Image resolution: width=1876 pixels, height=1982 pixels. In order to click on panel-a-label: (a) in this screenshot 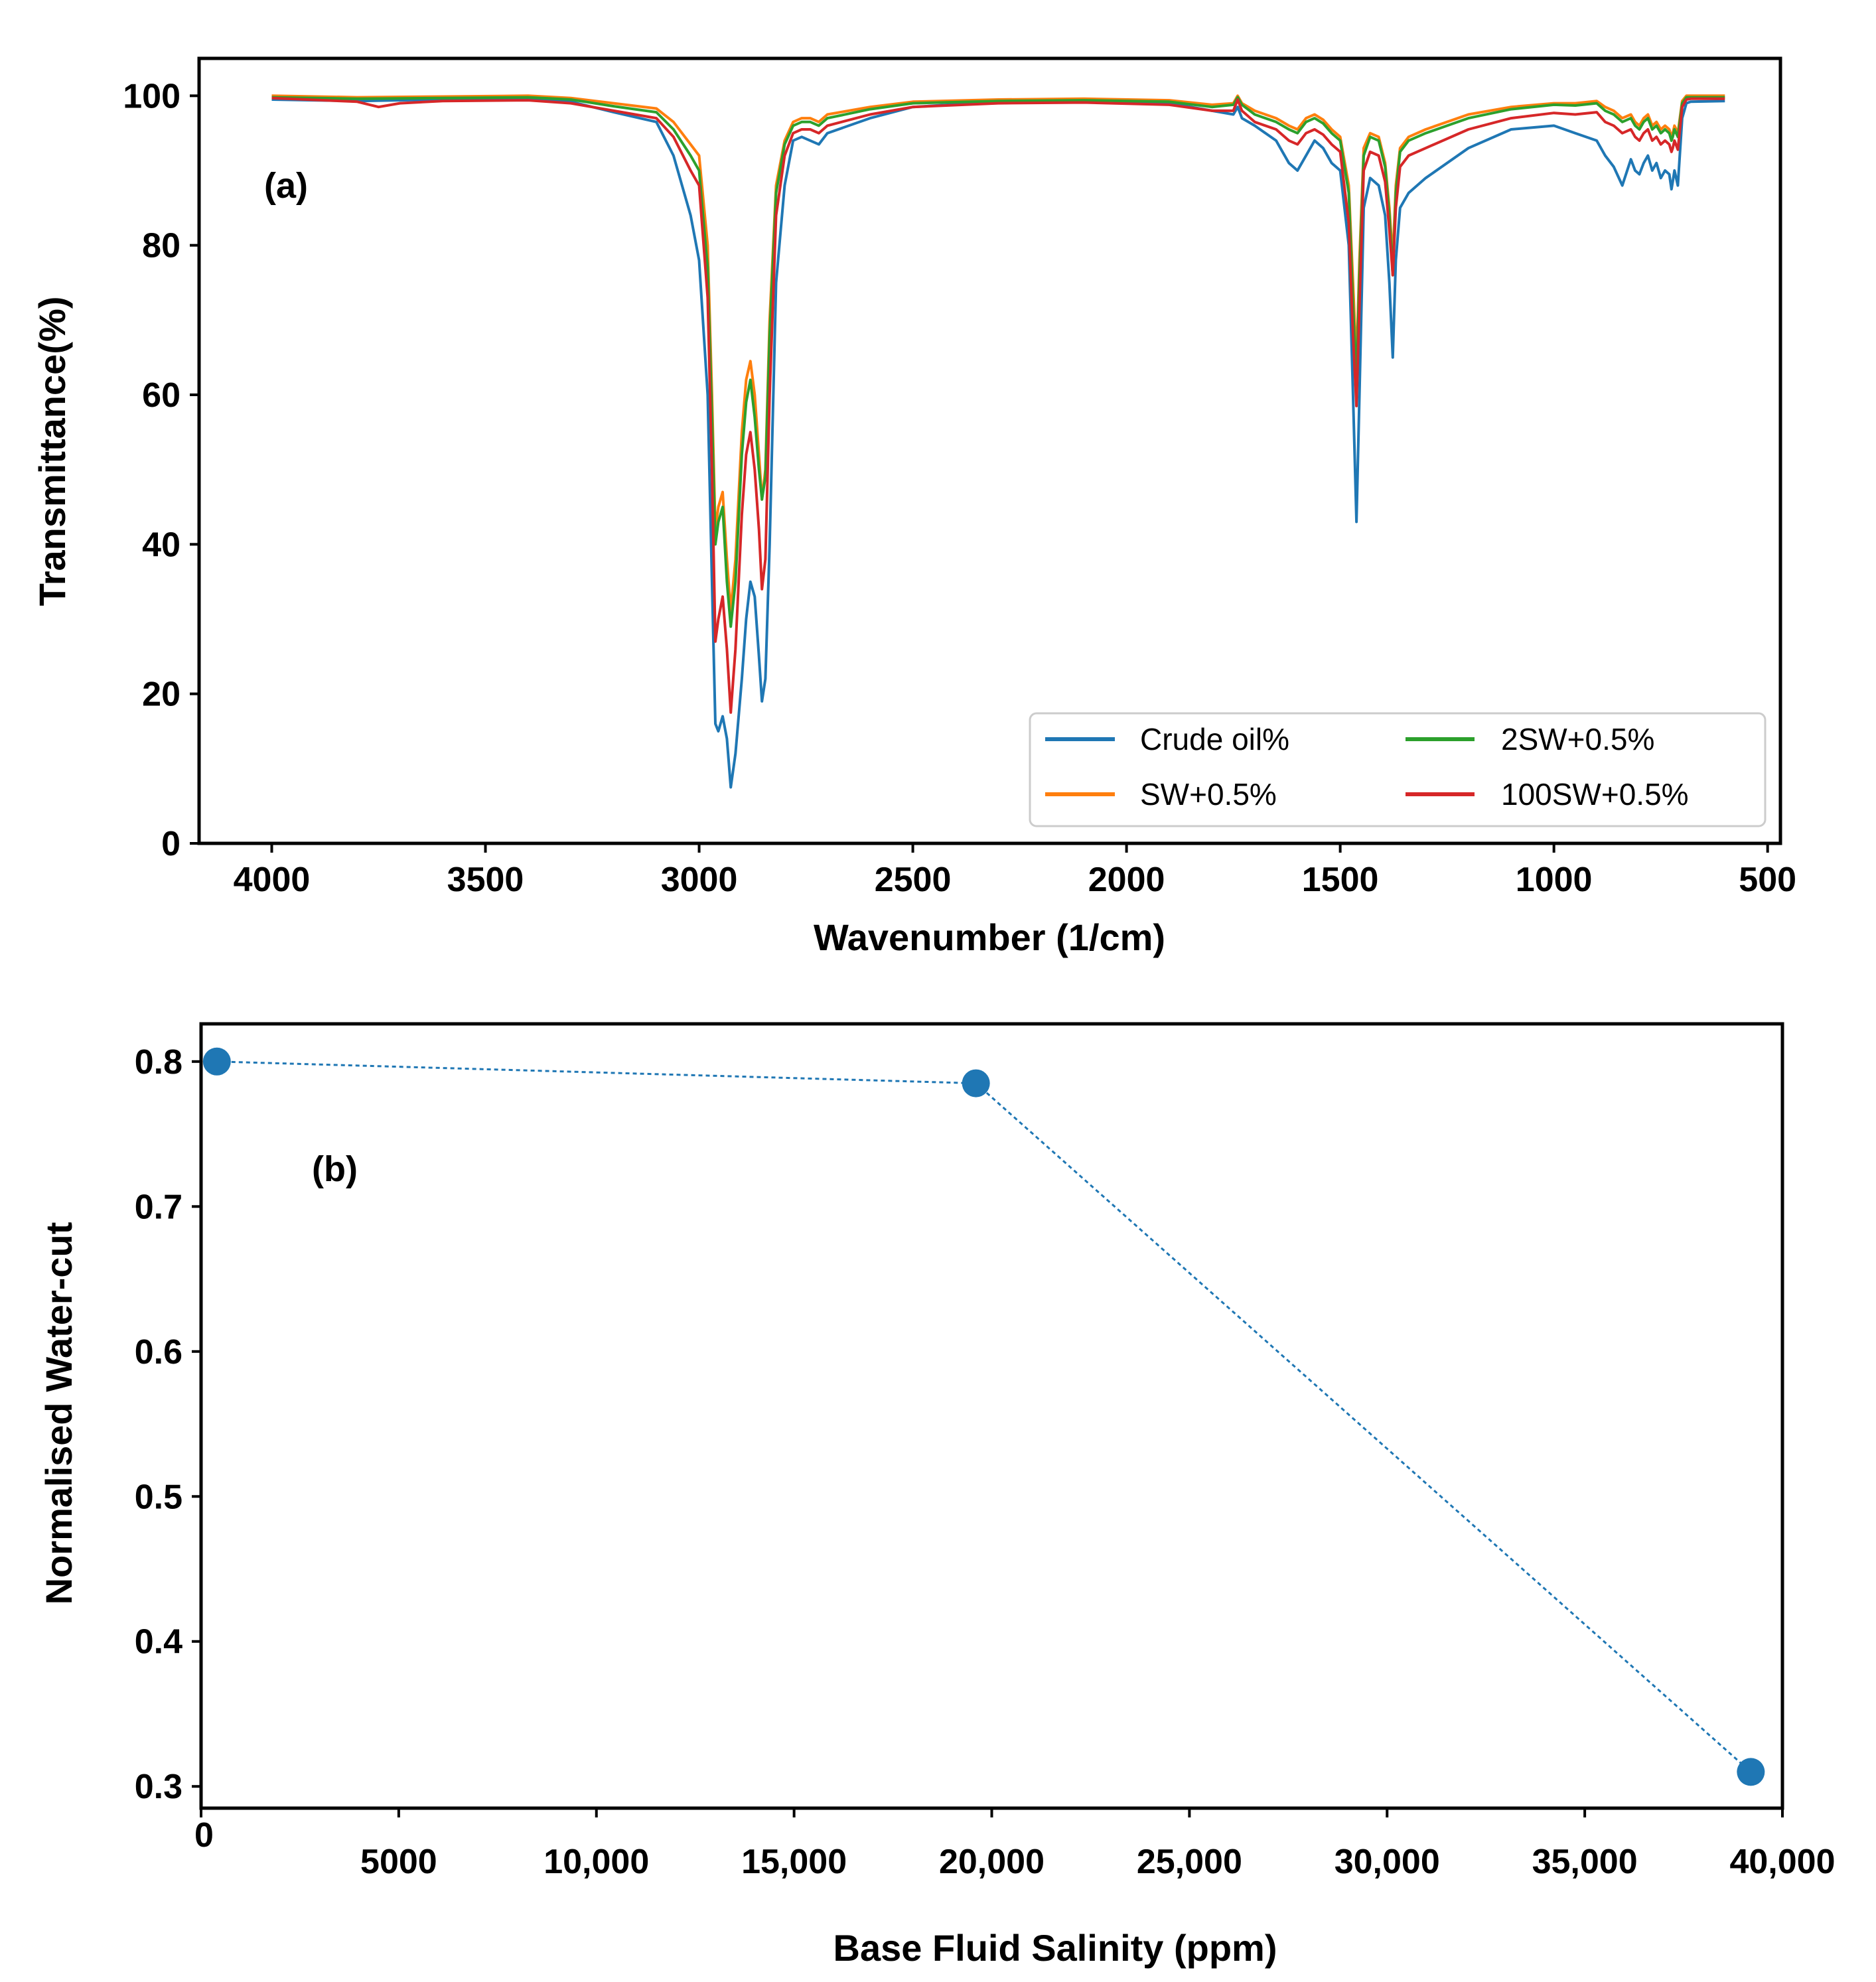, I will do `click(286, 186)`.